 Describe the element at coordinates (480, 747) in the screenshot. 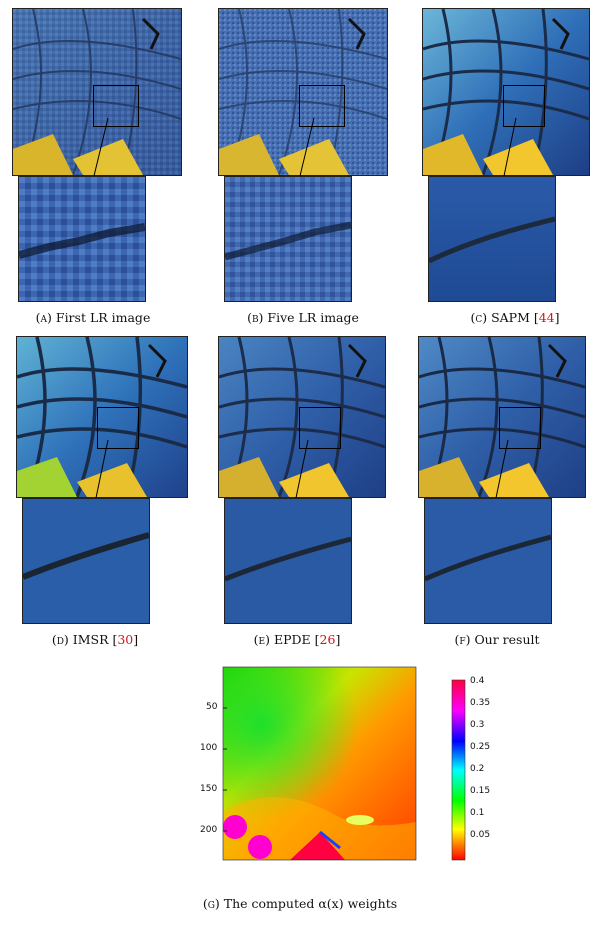

I see `colorbar-tick: 0.25` at that location.